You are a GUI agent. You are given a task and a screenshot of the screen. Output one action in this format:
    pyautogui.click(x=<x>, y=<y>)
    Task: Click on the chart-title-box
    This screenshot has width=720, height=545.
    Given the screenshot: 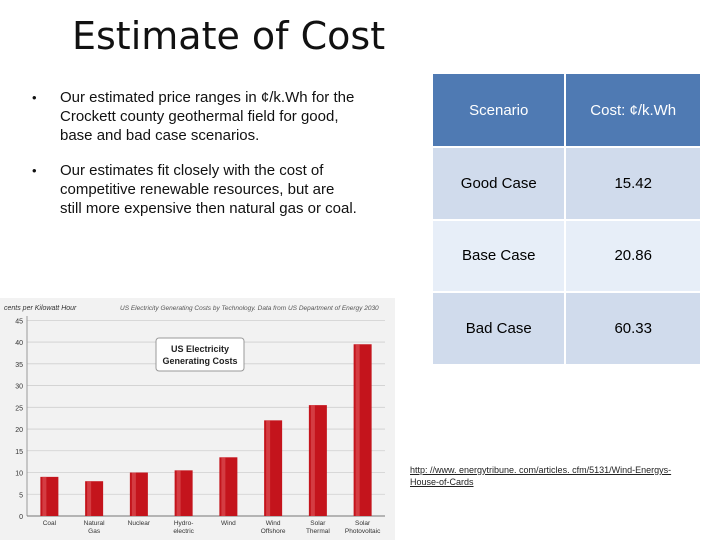 What is the action you would take?
    pyautogui.click(x=200, y=354)
    